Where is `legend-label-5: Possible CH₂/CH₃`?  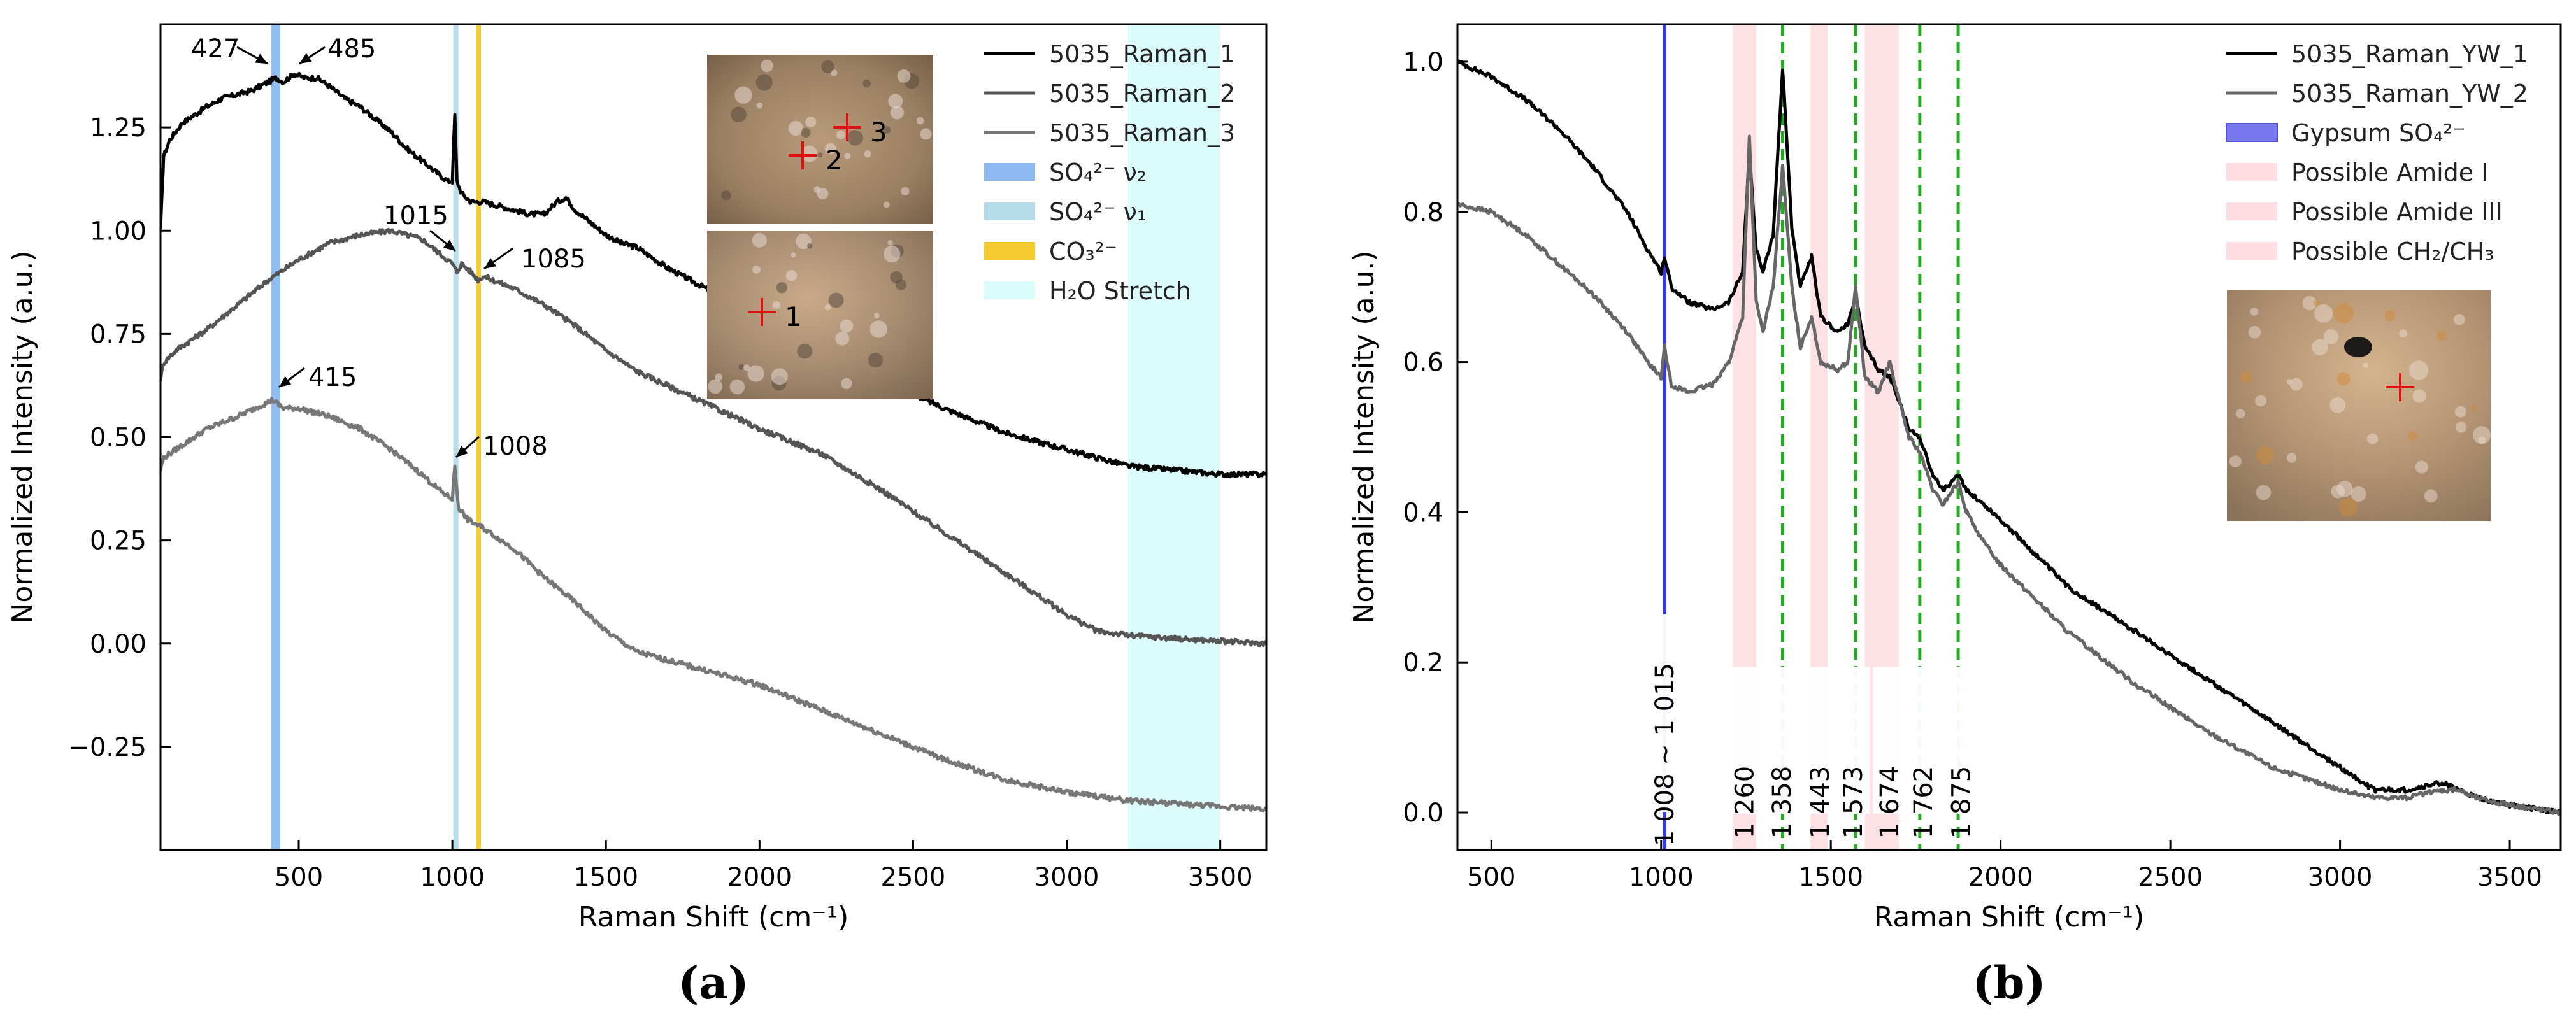 legend-label-5: Possible CH₂/CH₃ is located at coordinates (2392, 252).